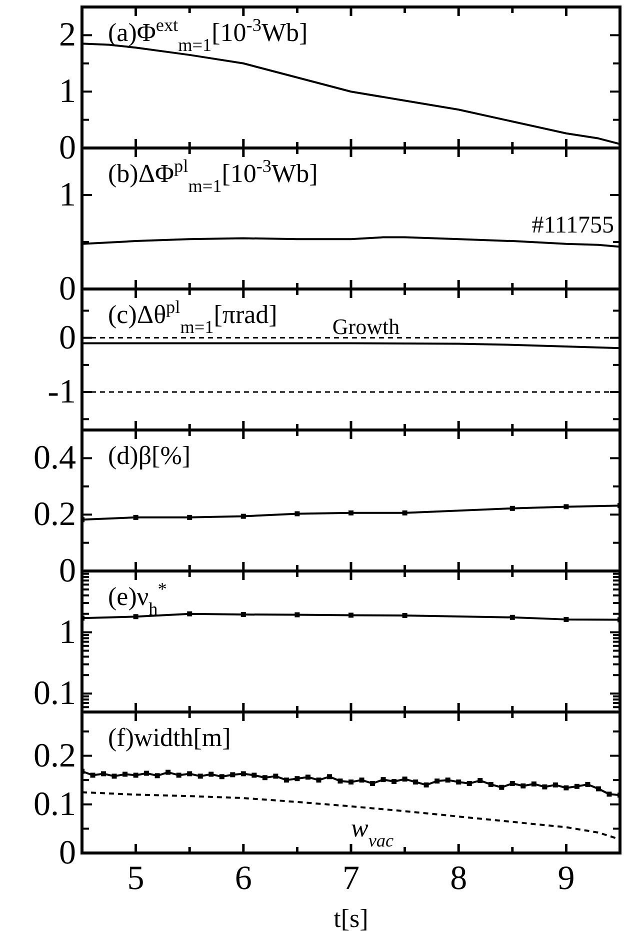 The height and width of the screenshot is (931, 639). Describe the element at coordinates (573, 225) in the screenshot. I see `annotation: #111755` at that location.